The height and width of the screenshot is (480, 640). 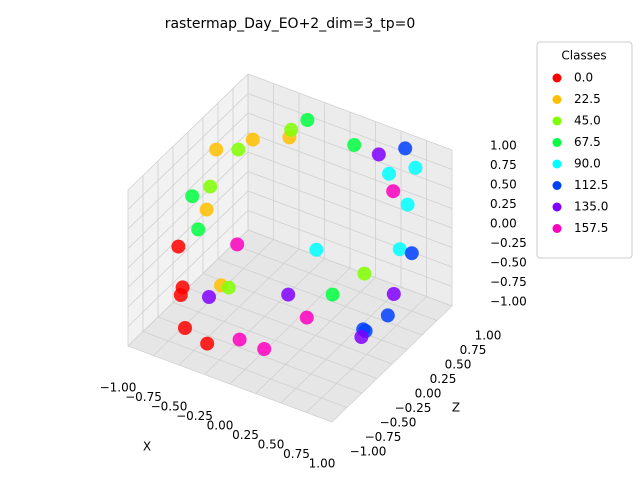 What do you see at coordinates (456, 408) in the screenshot?
I see `y-axis-label: Z` at bounding box center [456, 408].